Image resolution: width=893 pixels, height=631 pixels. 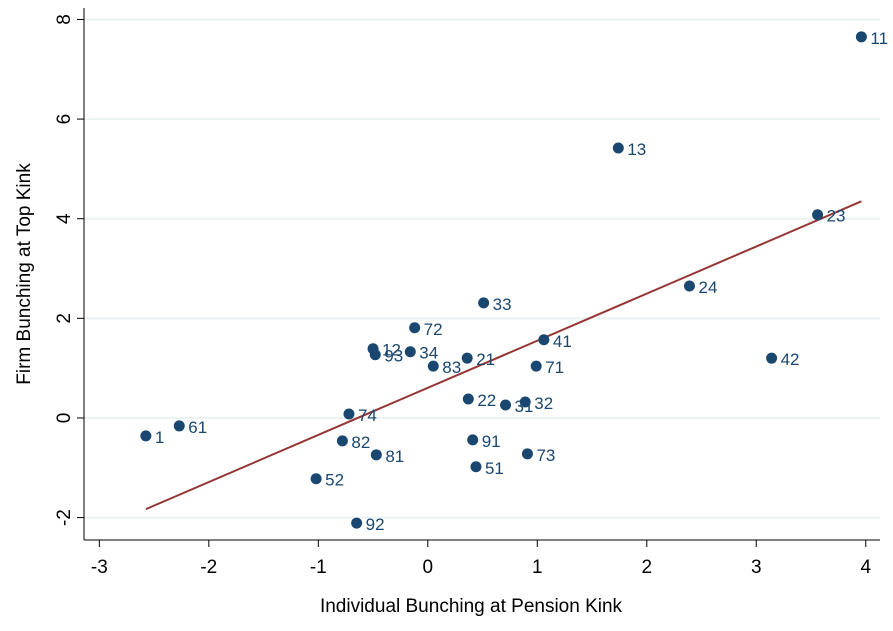 I want to click on x-tick-label: -1, so click(x=318, y=567).